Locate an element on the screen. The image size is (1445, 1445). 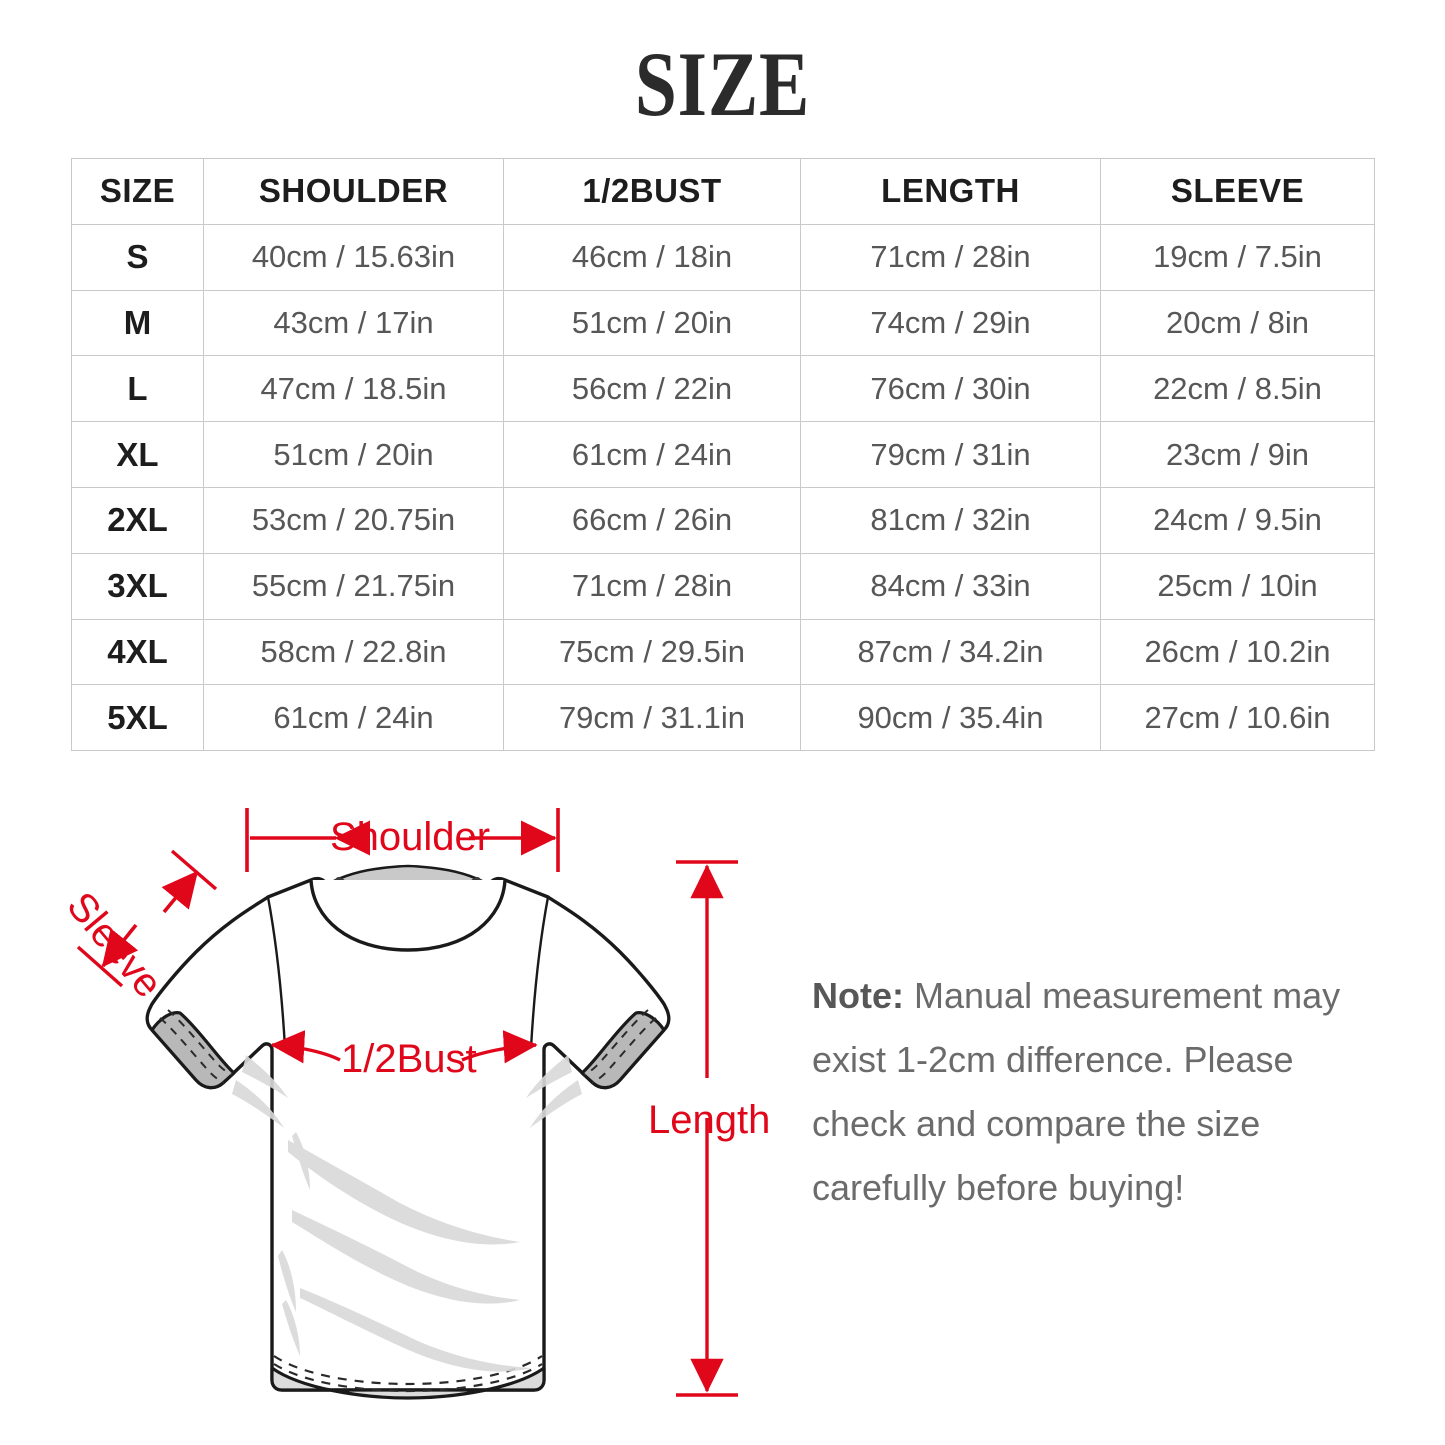
cell-bust: 46cm / 18in is located at coordinates (652, 257).